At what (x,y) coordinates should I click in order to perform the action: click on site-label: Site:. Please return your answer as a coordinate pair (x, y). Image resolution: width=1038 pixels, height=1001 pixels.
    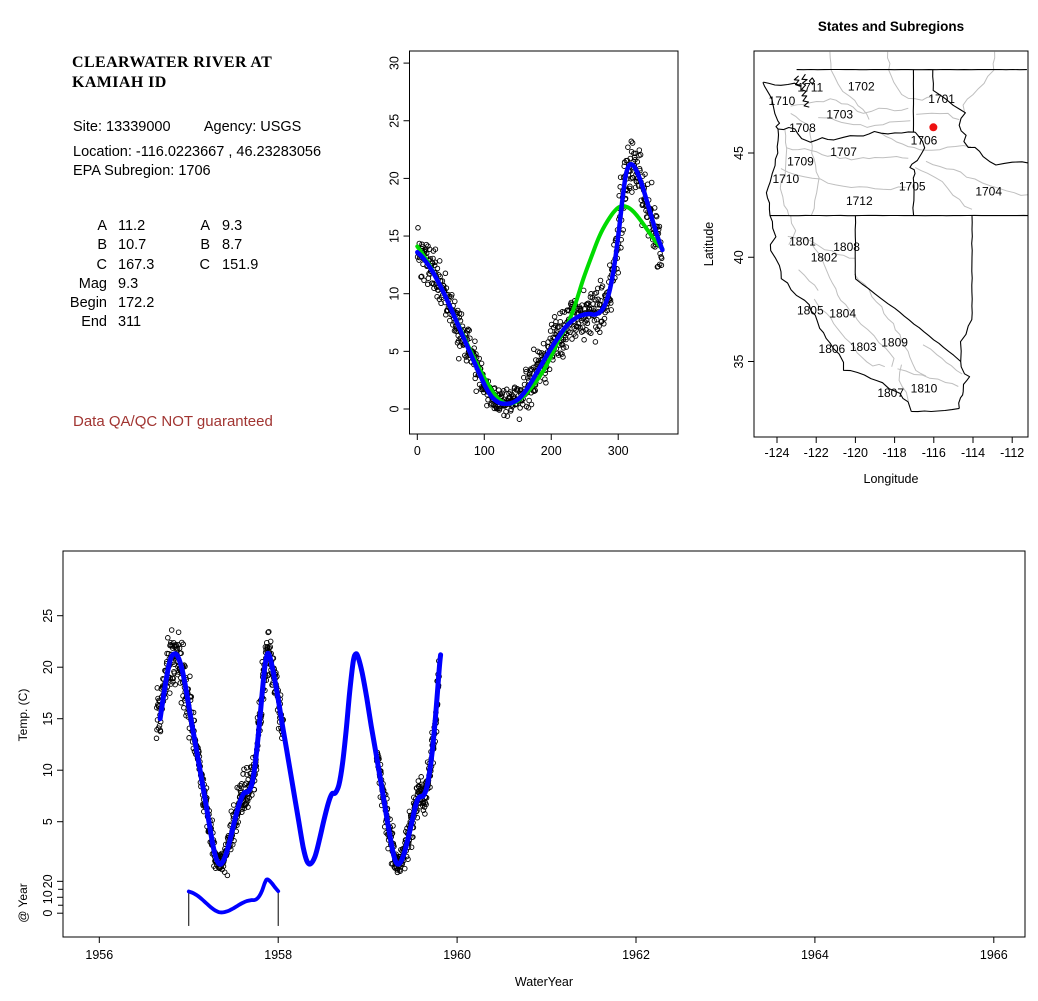
    Looking at the image, I should click on (88, 127).